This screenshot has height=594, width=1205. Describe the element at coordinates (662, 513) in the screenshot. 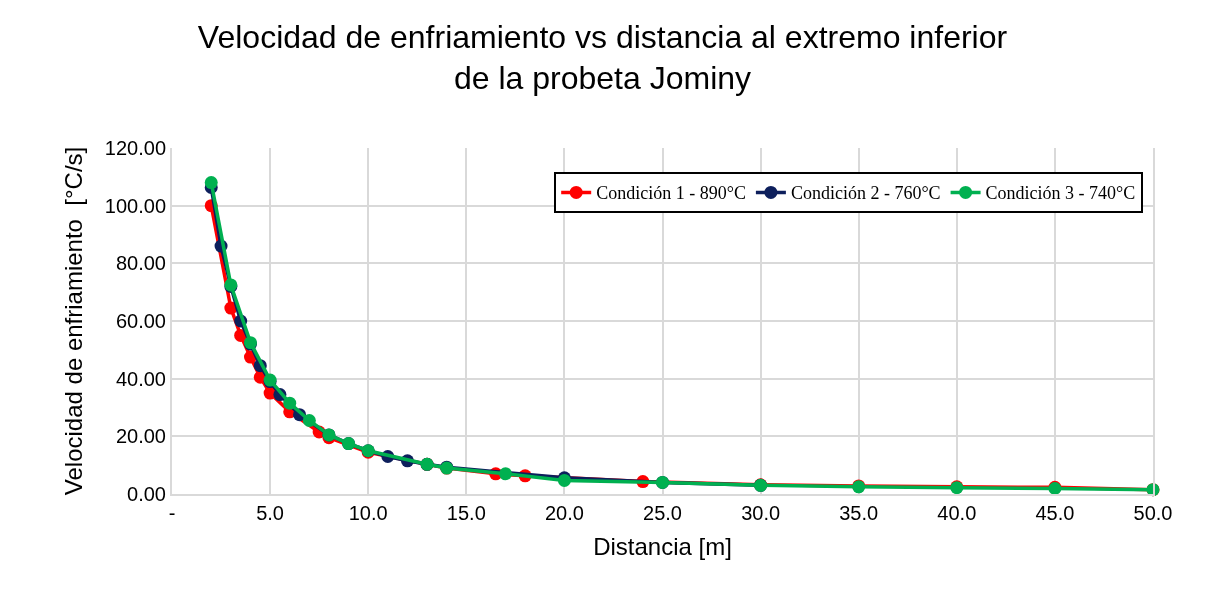

I see `x-tick-label: 25.0` at that location.